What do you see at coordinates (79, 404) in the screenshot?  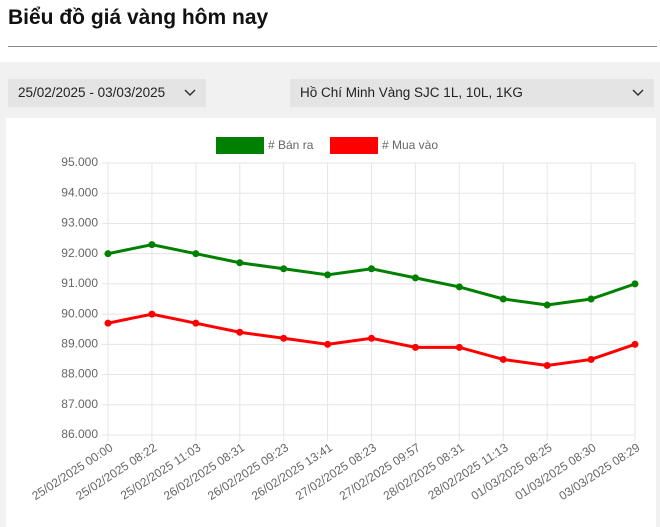 I see `y-tick-label: 87.000` at bounding box center [79, 404].